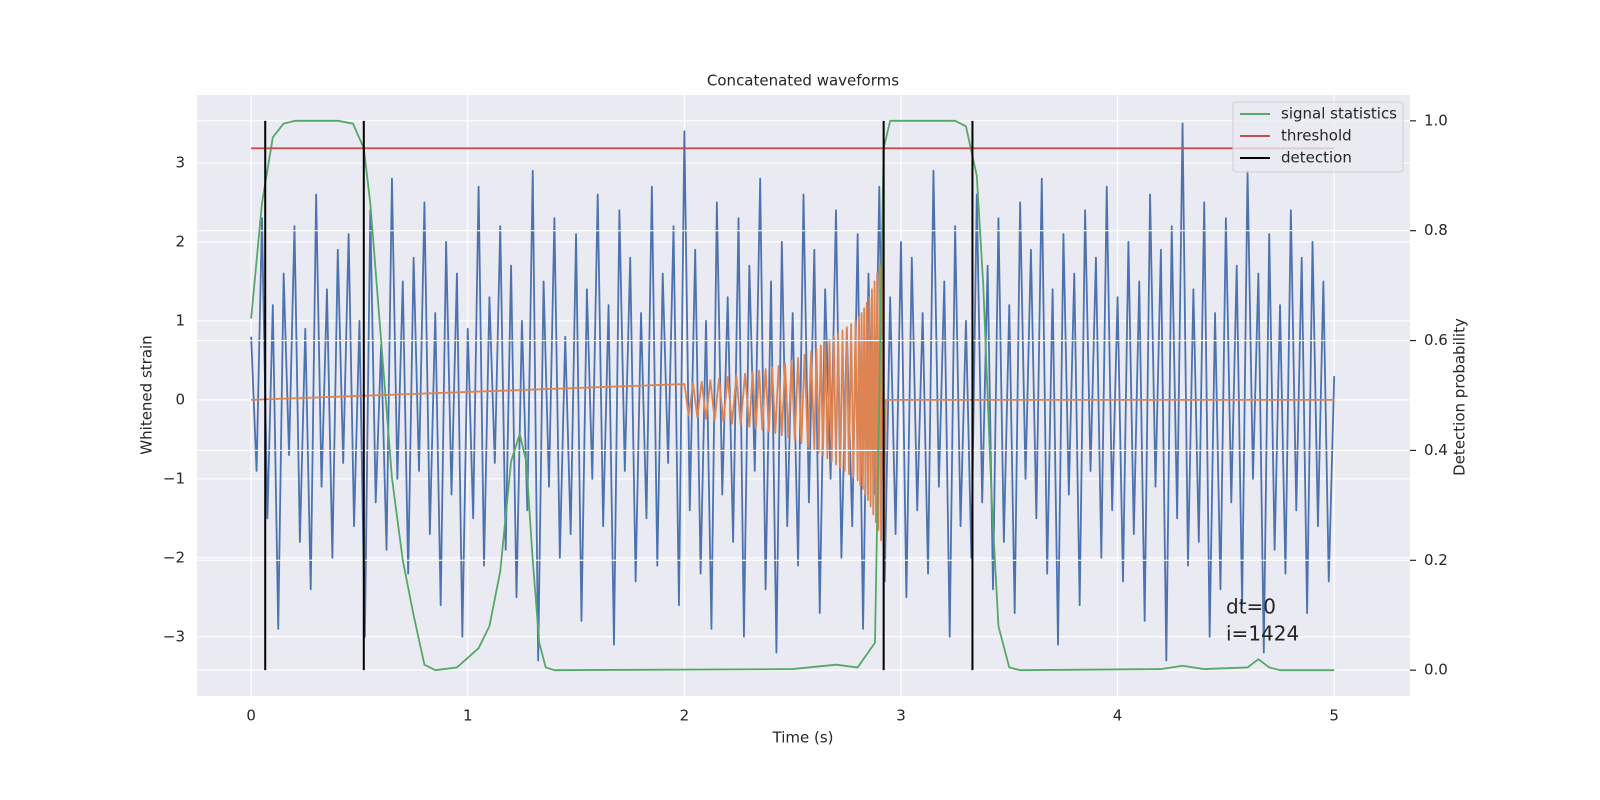 The image size is (1600, 800). What do you see at coordinates (174, 557) in the screenshot?
I see `y-tick-label: −2` at bounding box center [174, 557].